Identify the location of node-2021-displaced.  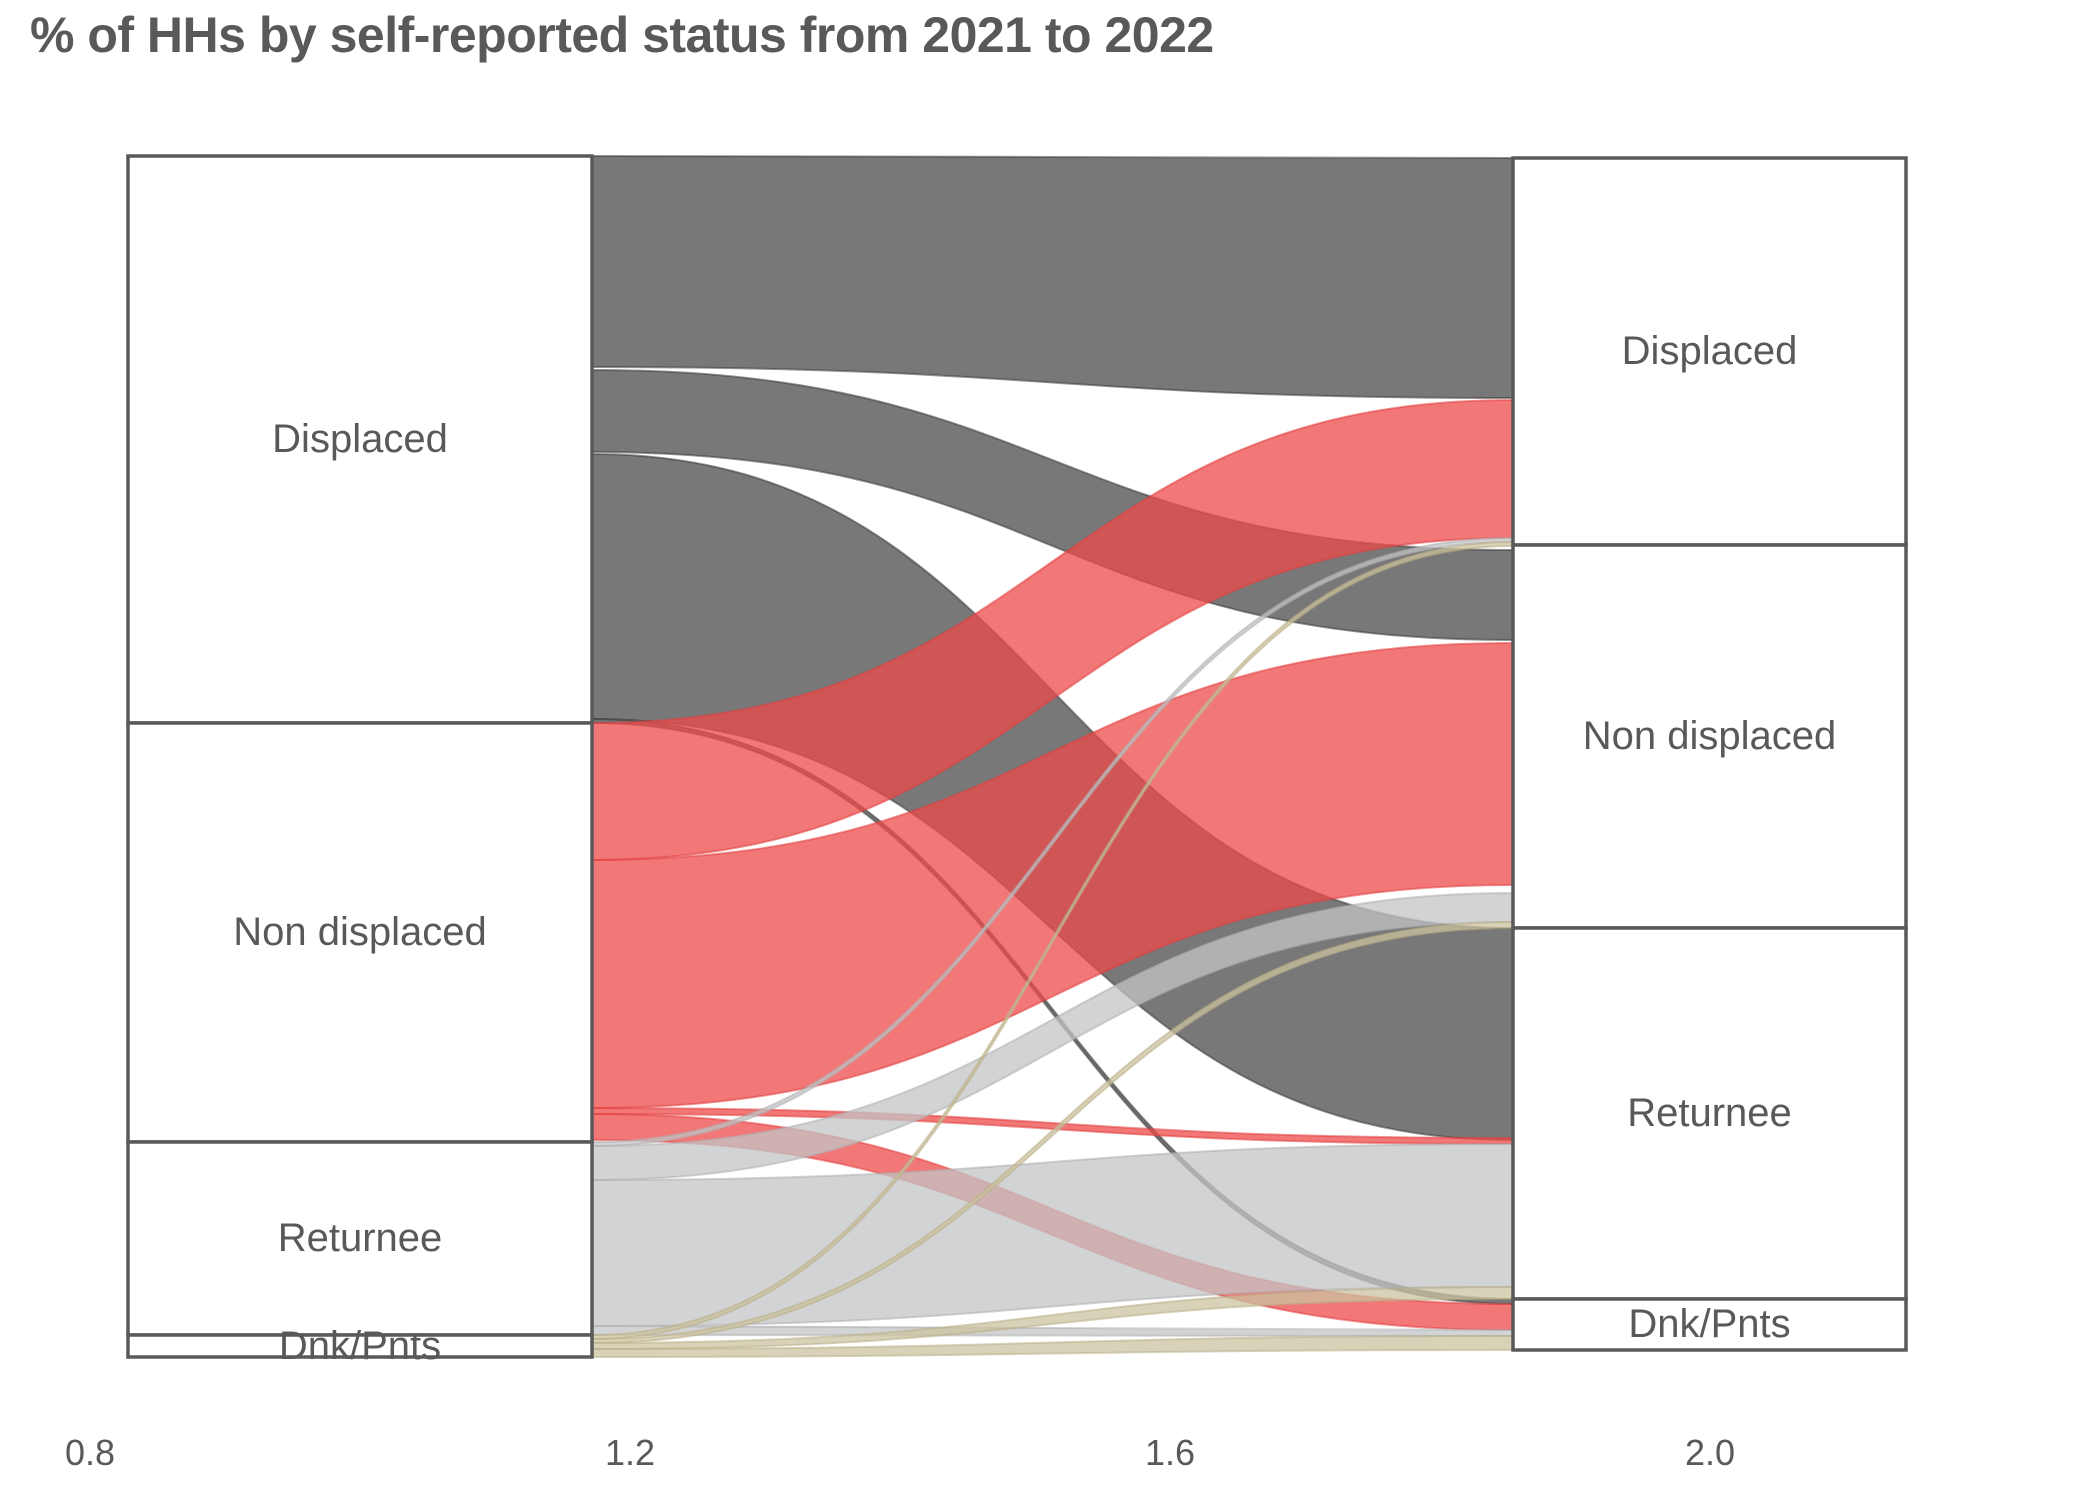
(360, 439).